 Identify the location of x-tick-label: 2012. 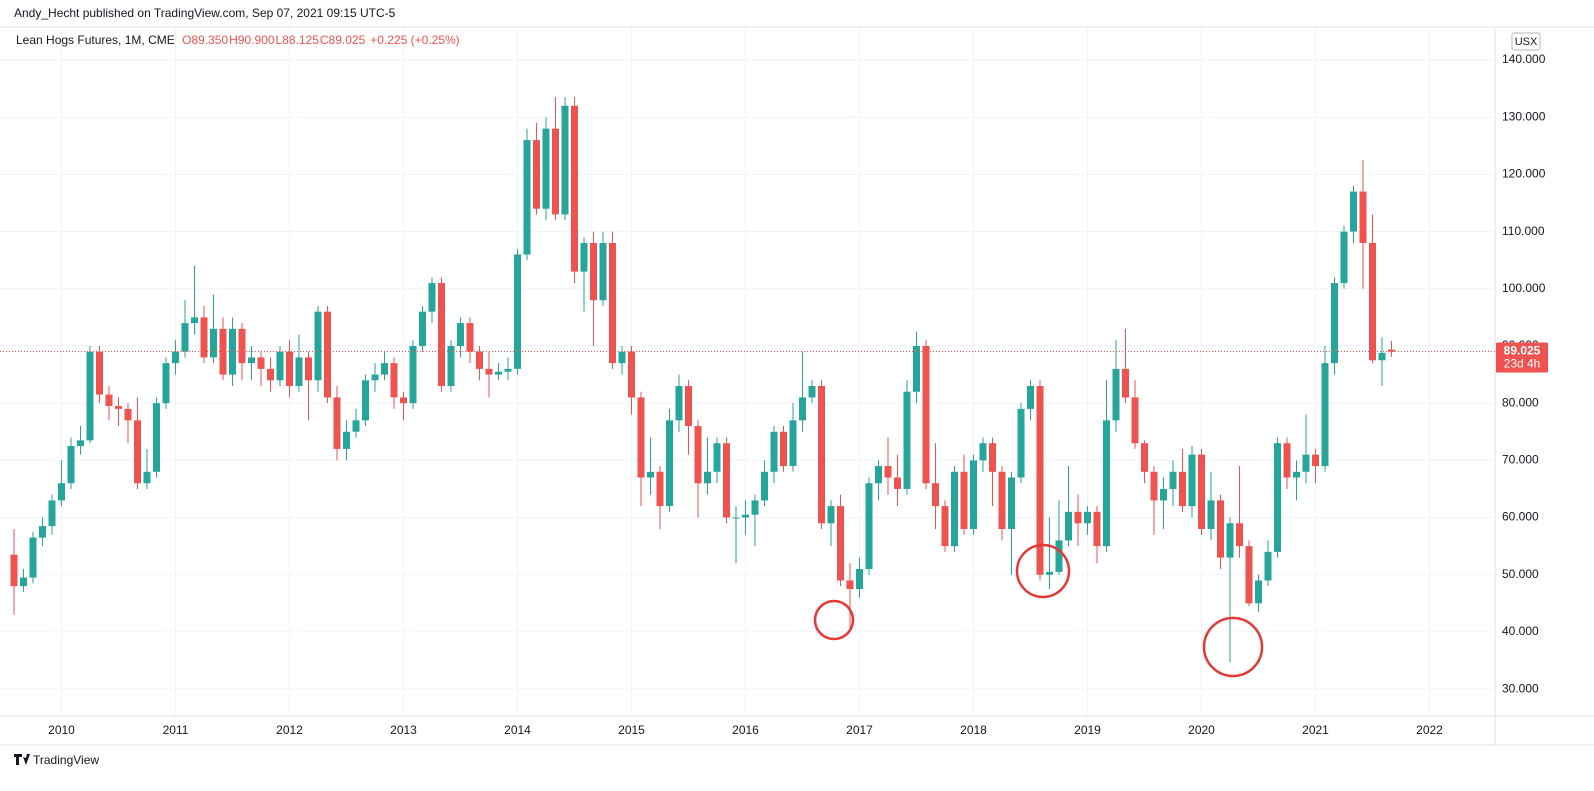
(289, 730).